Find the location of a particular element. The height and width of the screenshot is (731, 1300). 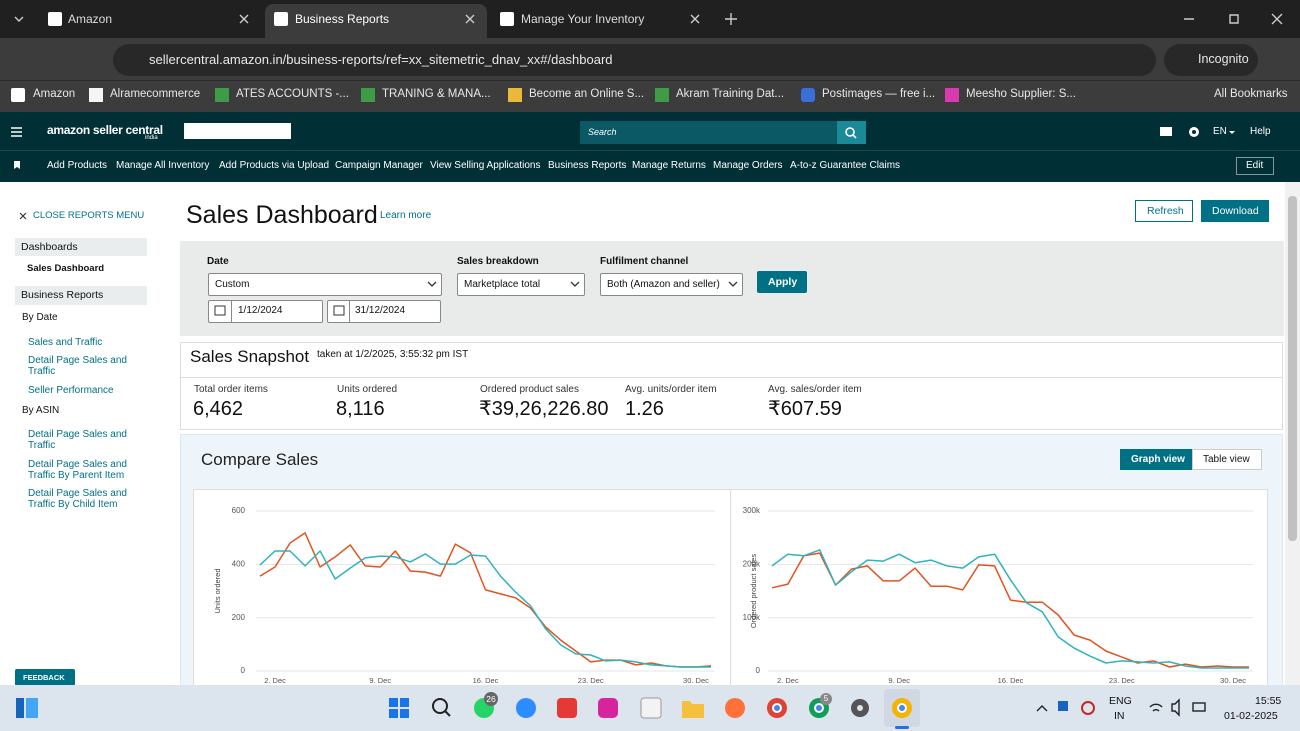

apply-label: Apply is located at coordinates (783, 282).